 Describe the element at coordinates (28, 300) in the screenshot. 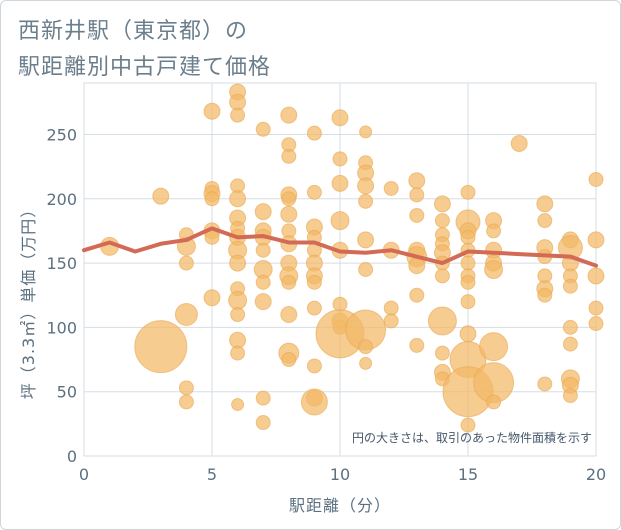

I see `y-axis-label: 坪（3.3㎡）単価（万円）` at that location.